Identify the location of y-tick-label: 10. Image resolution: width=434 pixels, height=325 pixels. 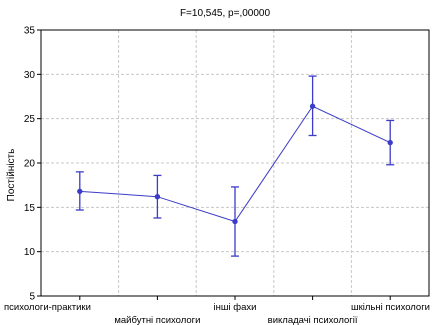
(30, 252).